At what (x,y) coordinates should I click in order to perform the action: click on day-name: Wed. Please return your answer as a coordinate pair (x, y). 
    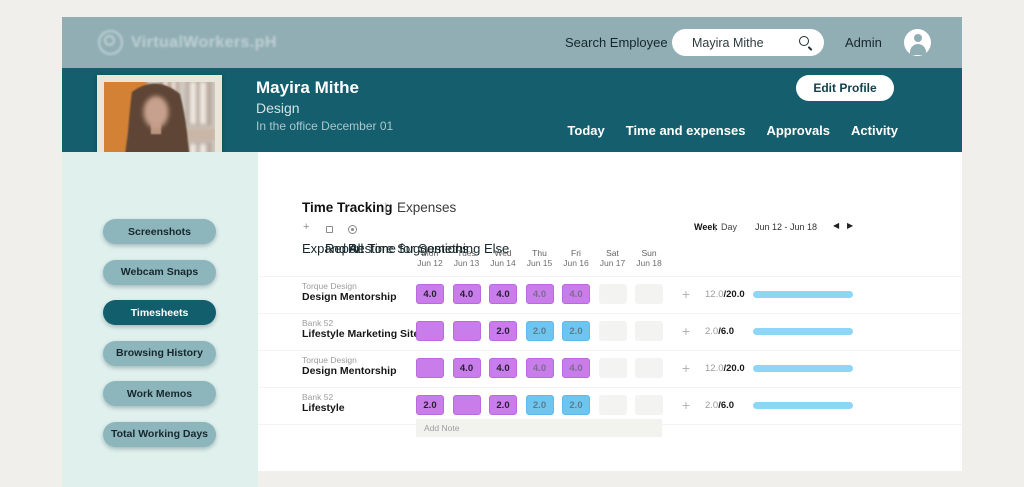
    Looking at the image, I should click on (503, 253).